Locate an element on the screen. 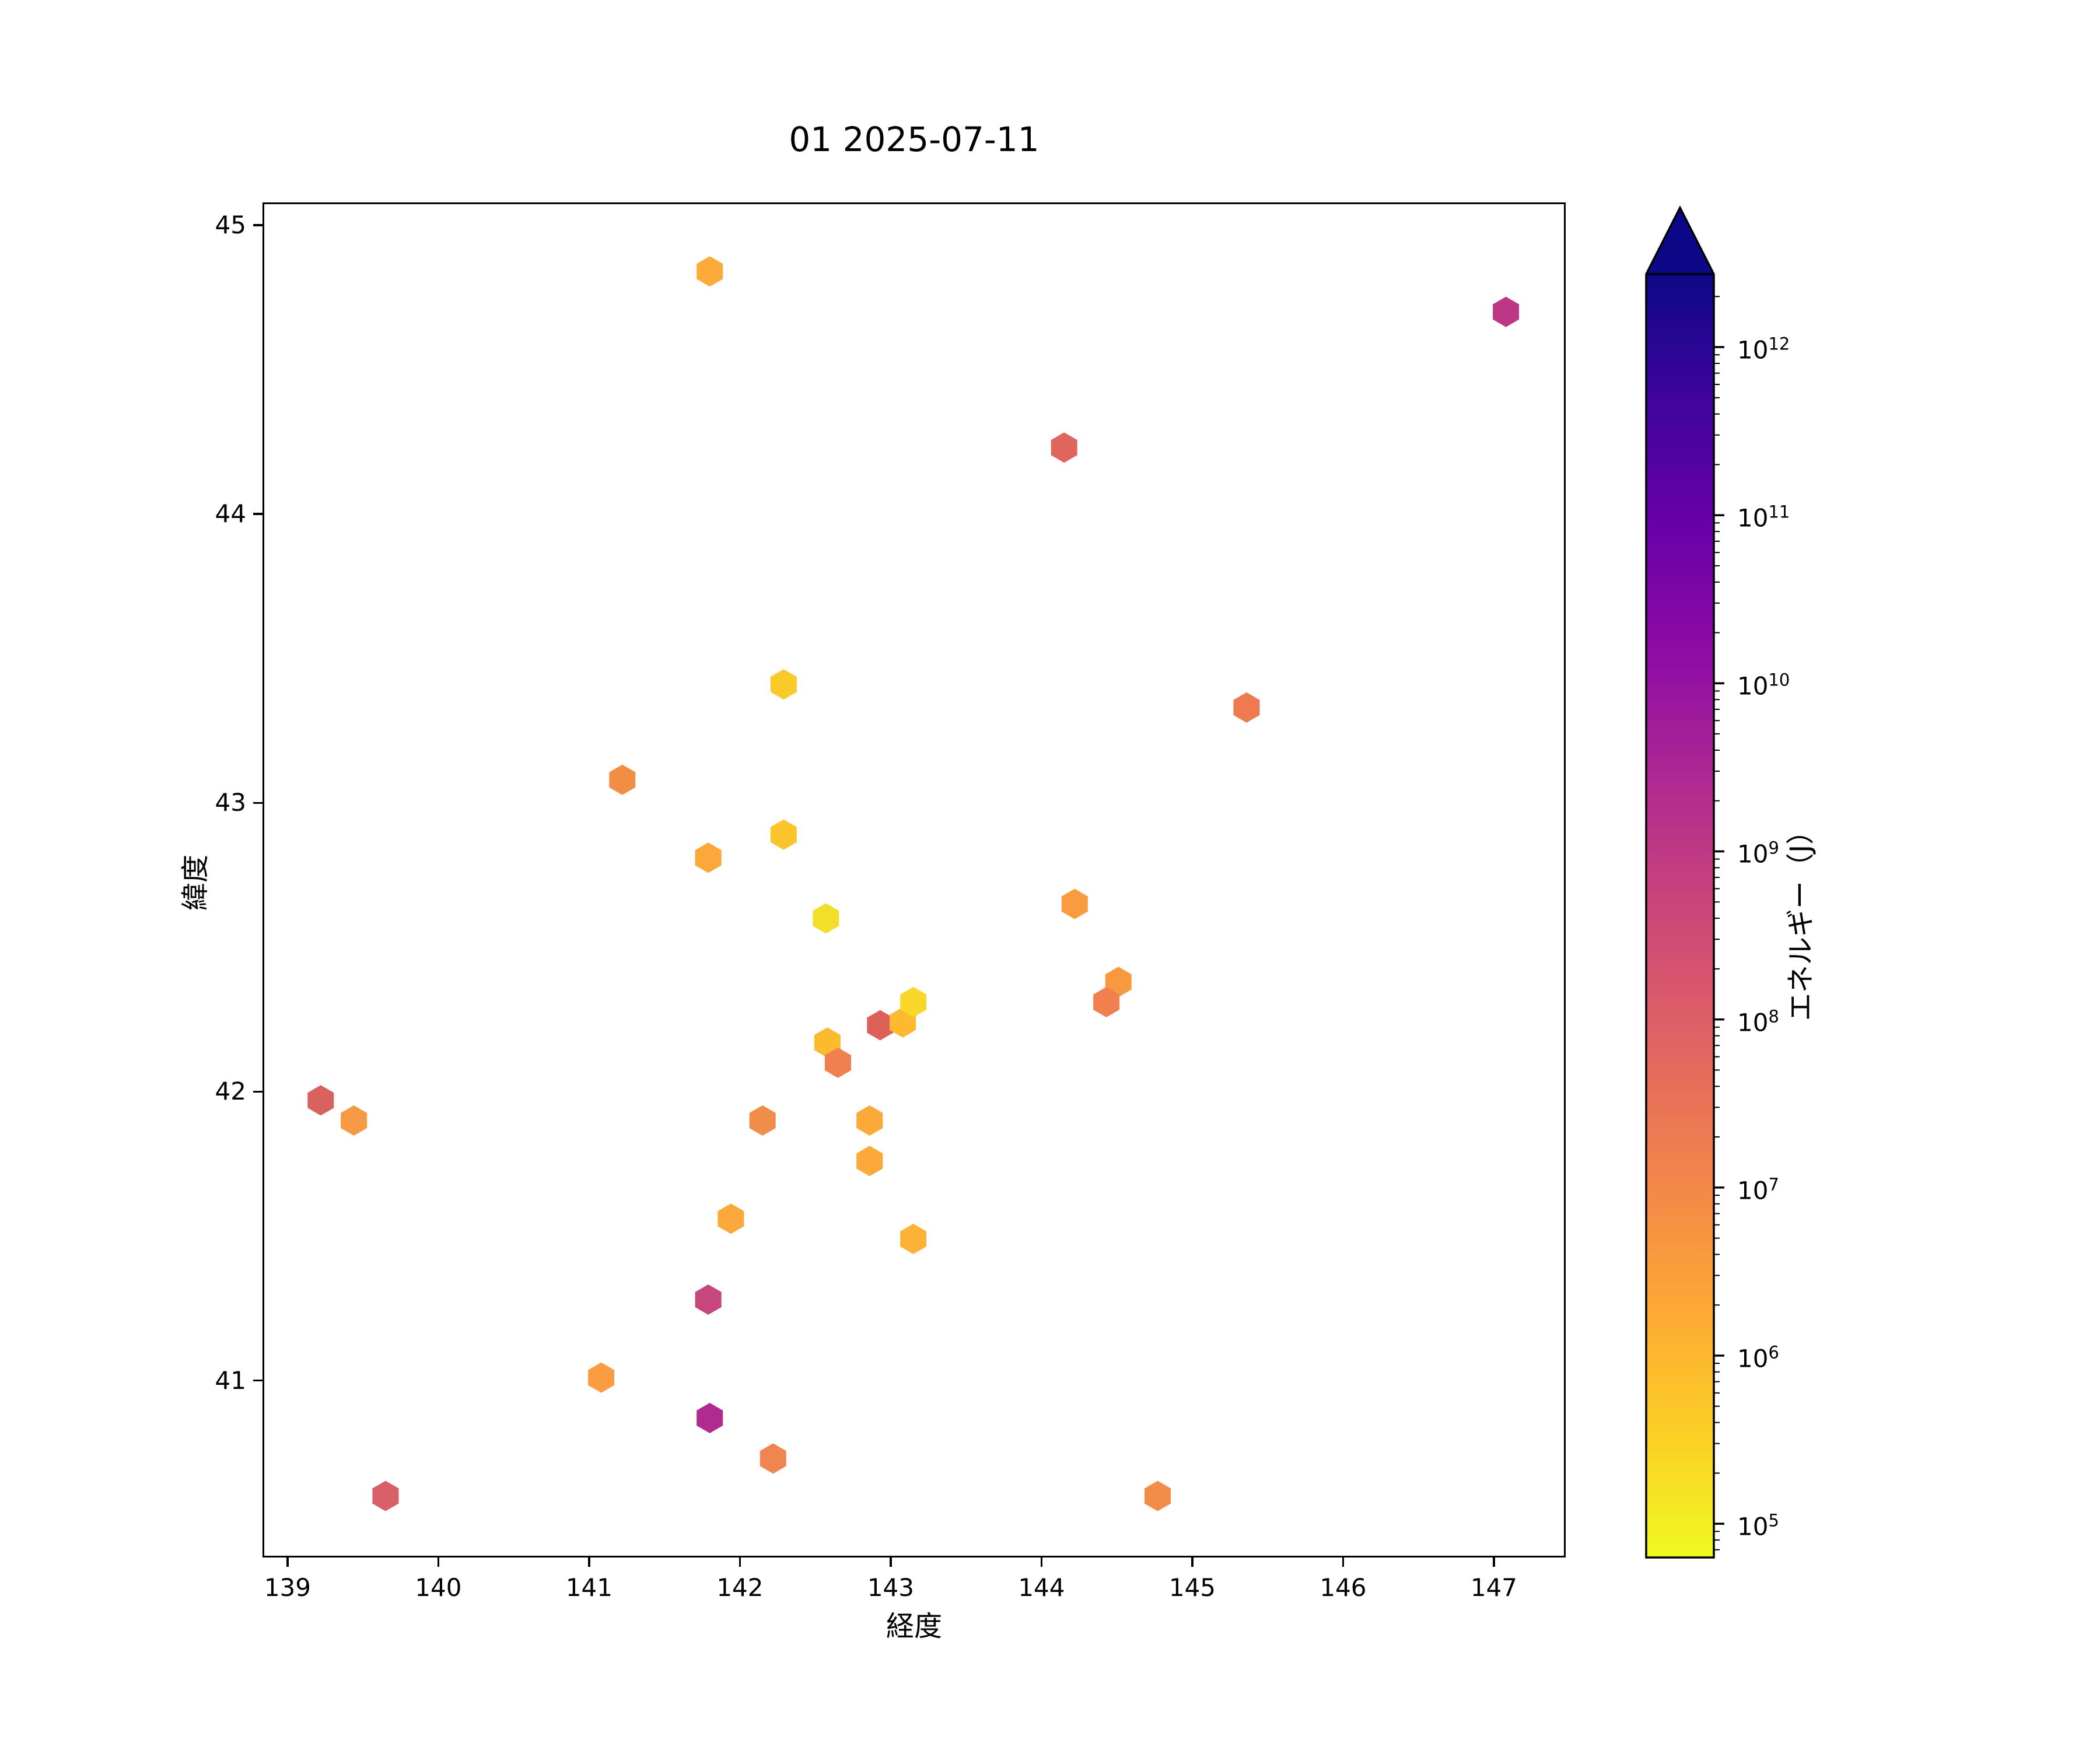  colorbar-label: エネルギー（J） is located at coordinates (1800, 918).